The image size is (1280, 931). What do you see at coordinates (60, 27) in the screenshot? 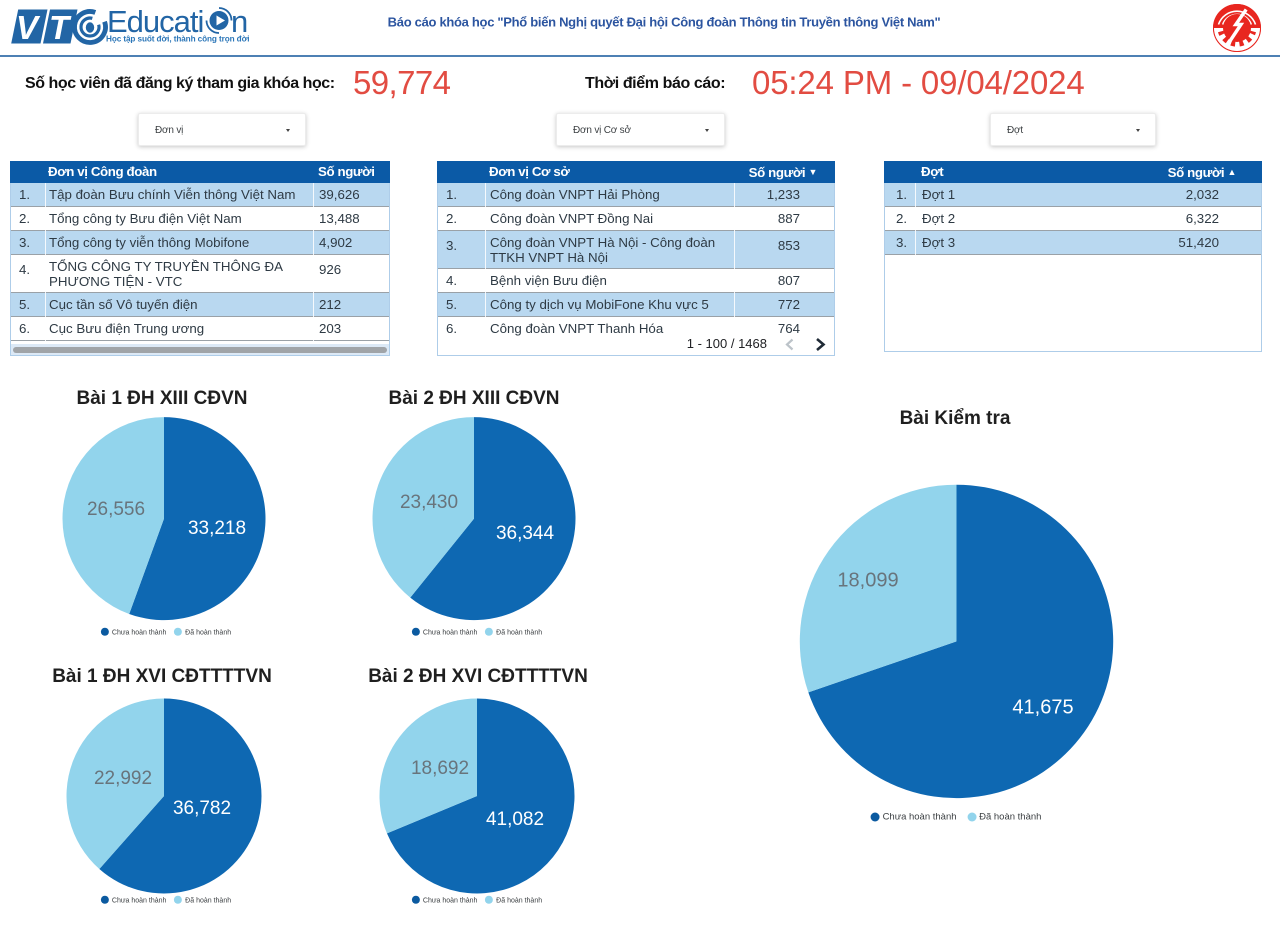
I see `svg-text: T` at bounding box center [60, 27].